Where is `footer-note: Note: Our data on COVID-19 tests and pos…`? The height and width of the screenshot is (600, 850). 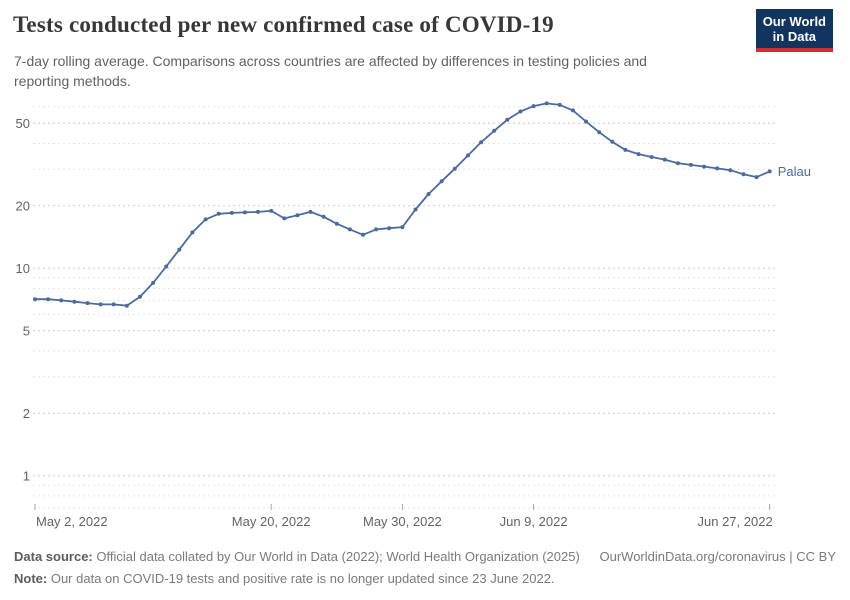 footer-note: Note: Our data on COVID-19 tests and pos… is located at coordinates (425, 579).